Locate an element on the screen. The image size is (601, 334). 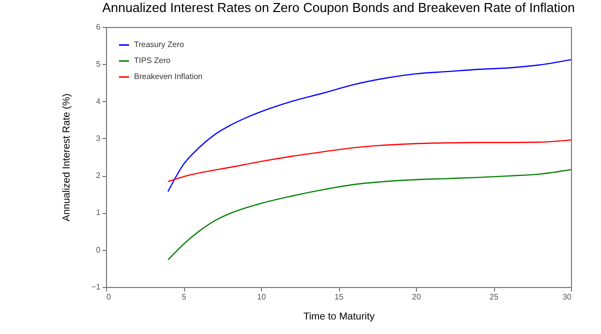
y-tick-label: 6 is located at coordinates (99, 27).